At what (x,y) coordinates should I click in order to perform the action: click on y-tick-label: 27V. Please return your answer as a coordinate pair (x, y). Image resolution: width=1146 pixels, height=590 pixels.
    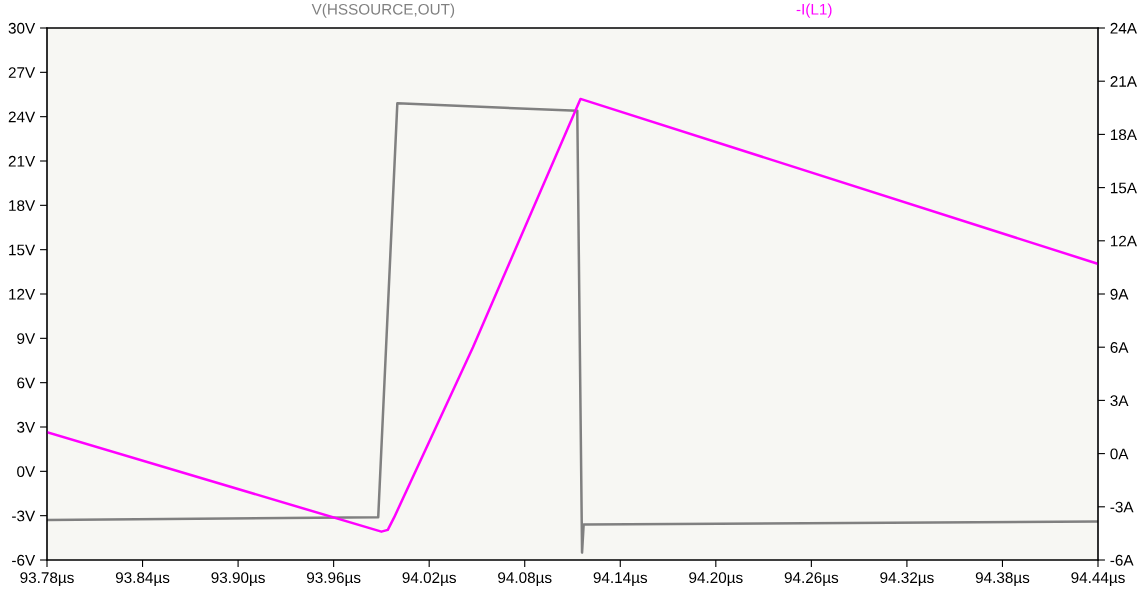
    Looking at the image, I should click on (22, 72).